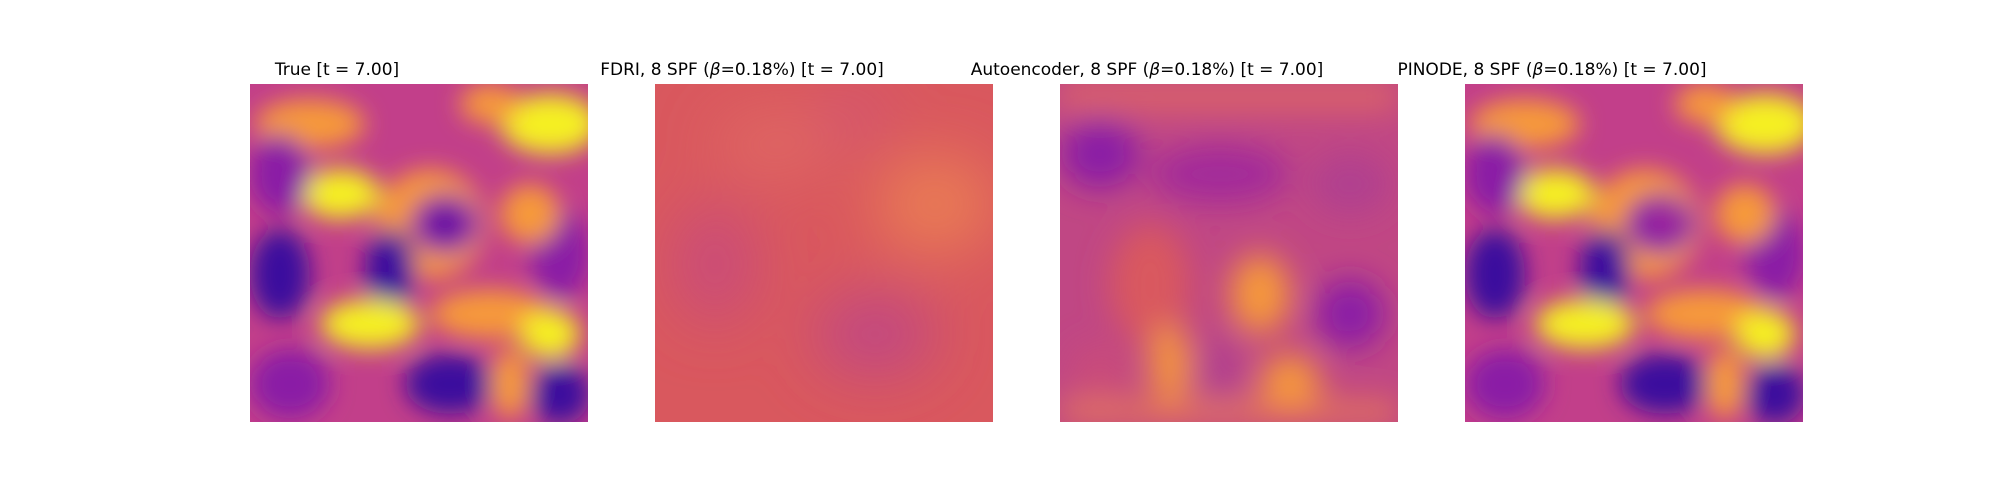  I want to click on field-image-pinode, so click(1634, 253).